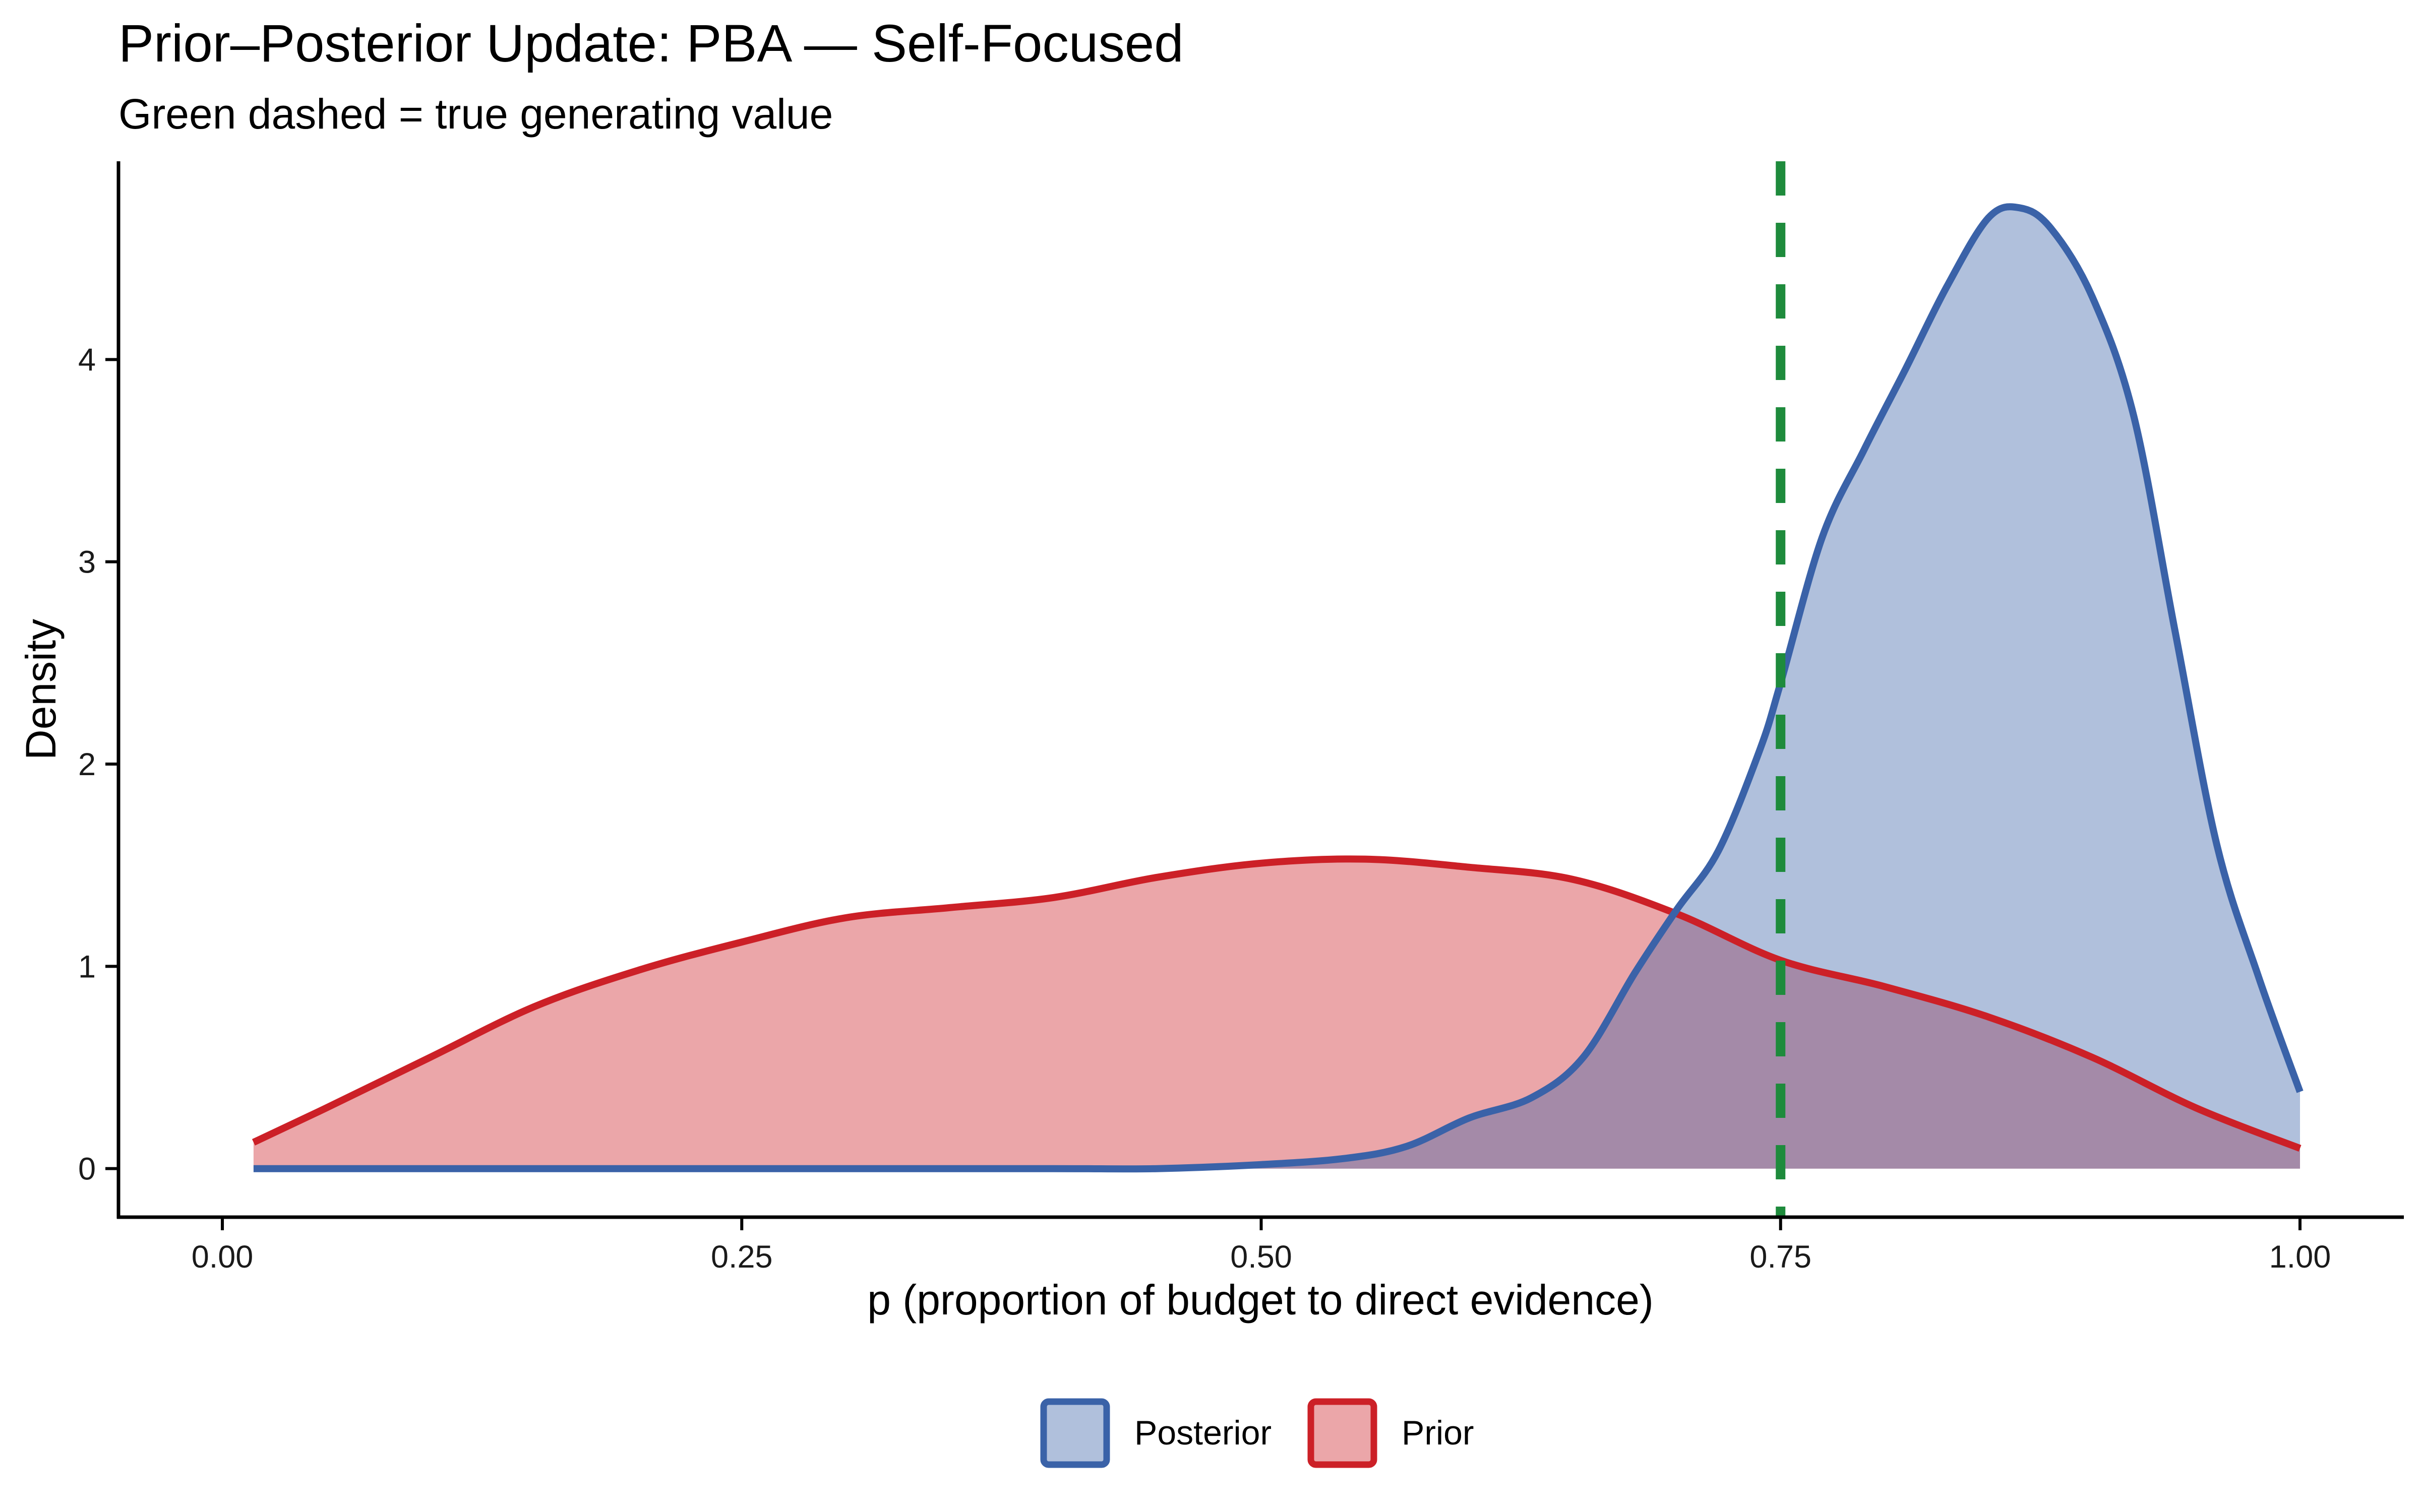  What do you see at coordinates (1342, 1433) in the screenshot?
I see `legend-key-prior` at bounding box center [1342, 1433].